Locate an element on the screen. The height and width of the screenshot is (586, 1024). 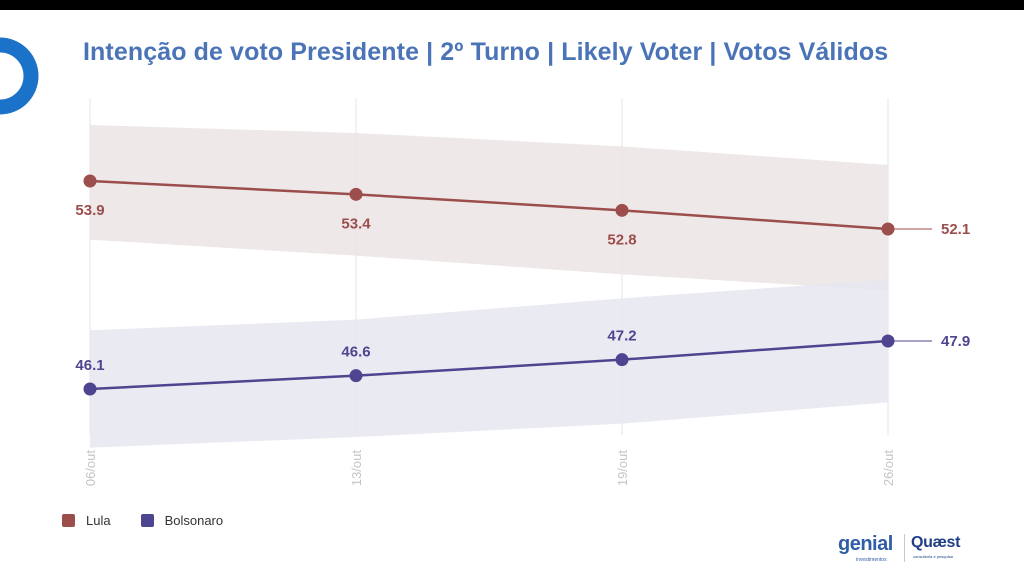
legend: Lula Bolsonaro is located at coordinates (157, 520).